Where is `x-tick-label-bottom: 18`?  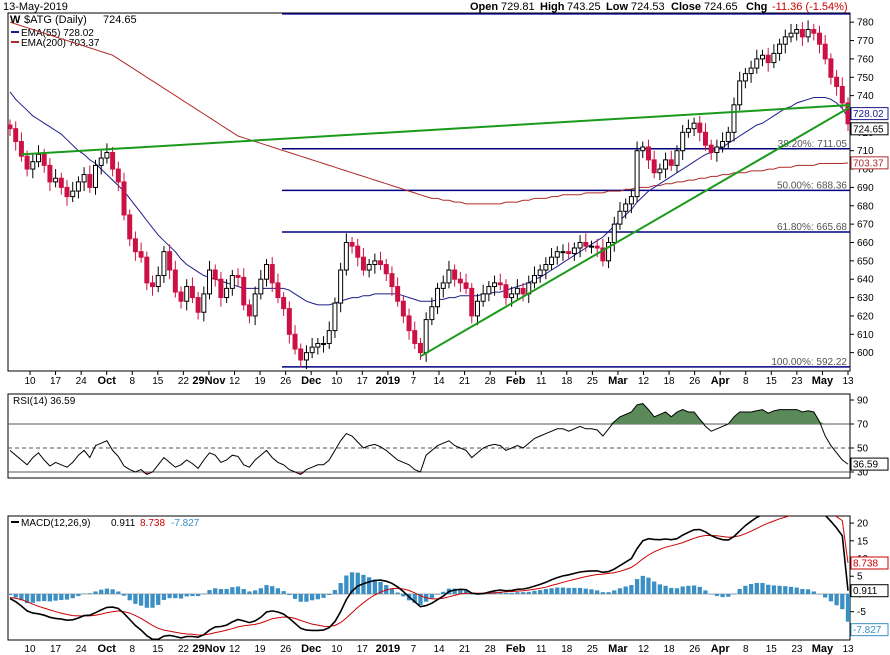
x-tick-label-bottom: 18 is located at coordinates (567, 649).